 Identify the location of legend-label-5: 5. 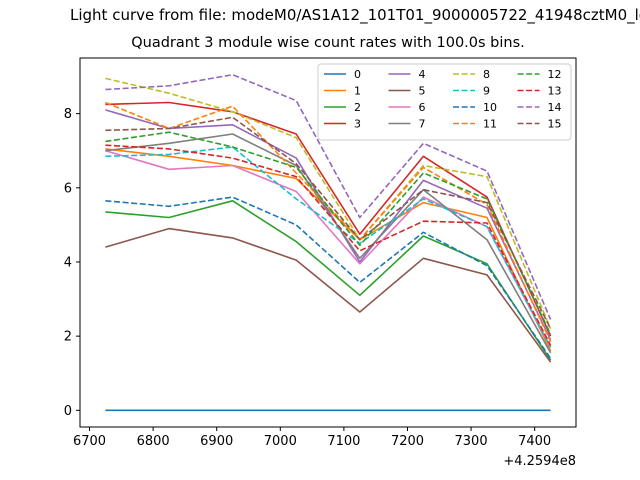
(422, 91).